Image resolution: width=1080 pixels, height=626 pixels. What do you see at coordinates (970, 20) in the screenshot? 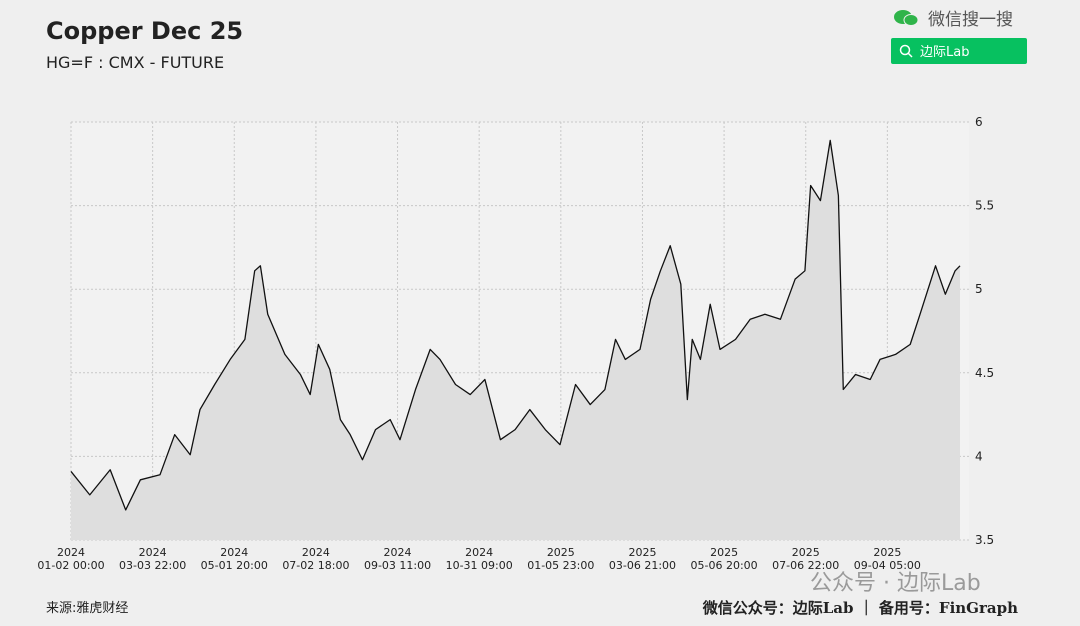
I see `search-brand: 微信搜一搜` at bounding box center [970, 20].